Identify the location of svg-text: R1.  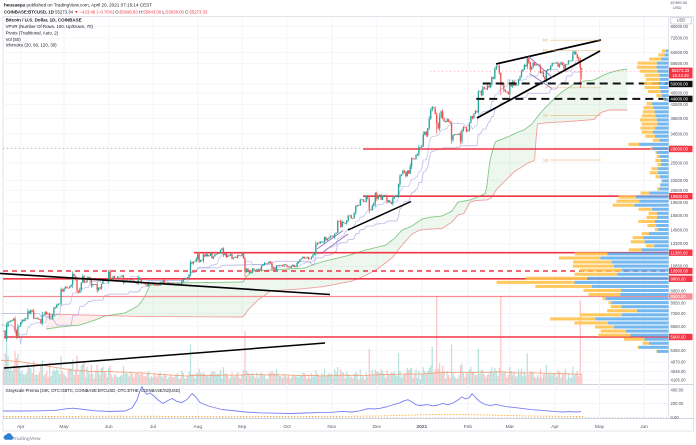
(546, 50).